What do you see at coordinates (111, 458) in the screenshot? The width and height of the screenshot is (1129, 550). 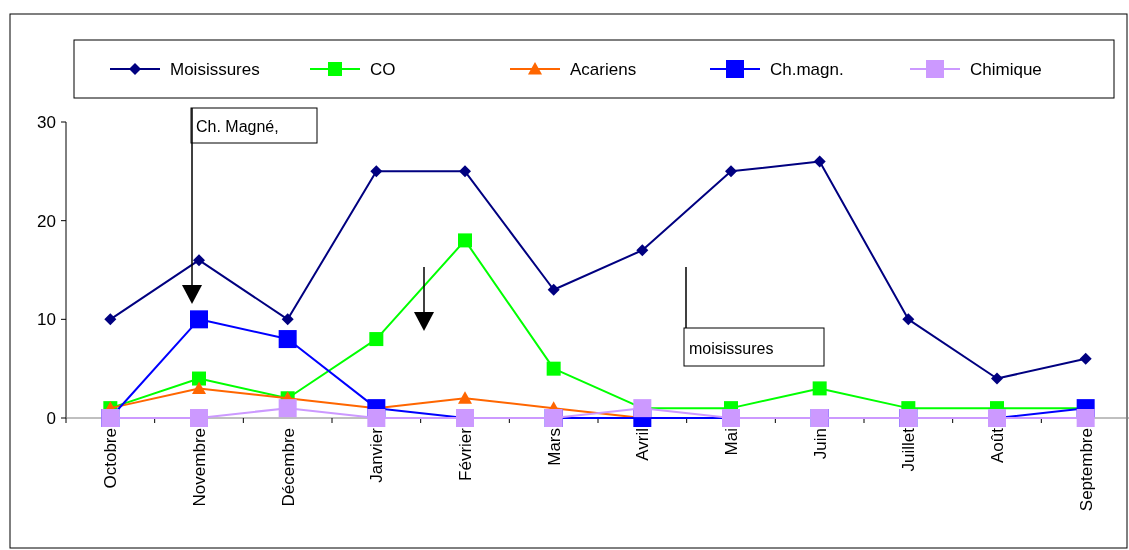 I see `x-tick-label: Octobre` at bounding box center [111, 458].